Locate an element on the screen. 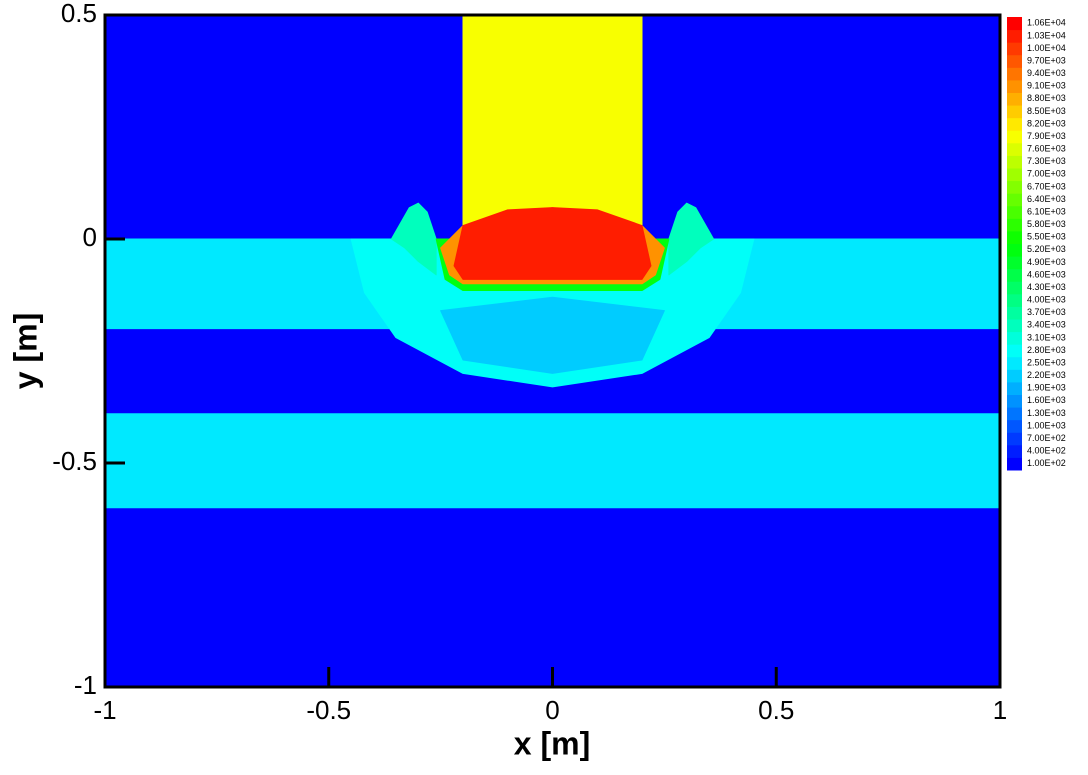 Image resolution: width=1088 pixels, height=775 pixels. colorbar-label: 6.70E+03 is located at coordinates (1046, 186).